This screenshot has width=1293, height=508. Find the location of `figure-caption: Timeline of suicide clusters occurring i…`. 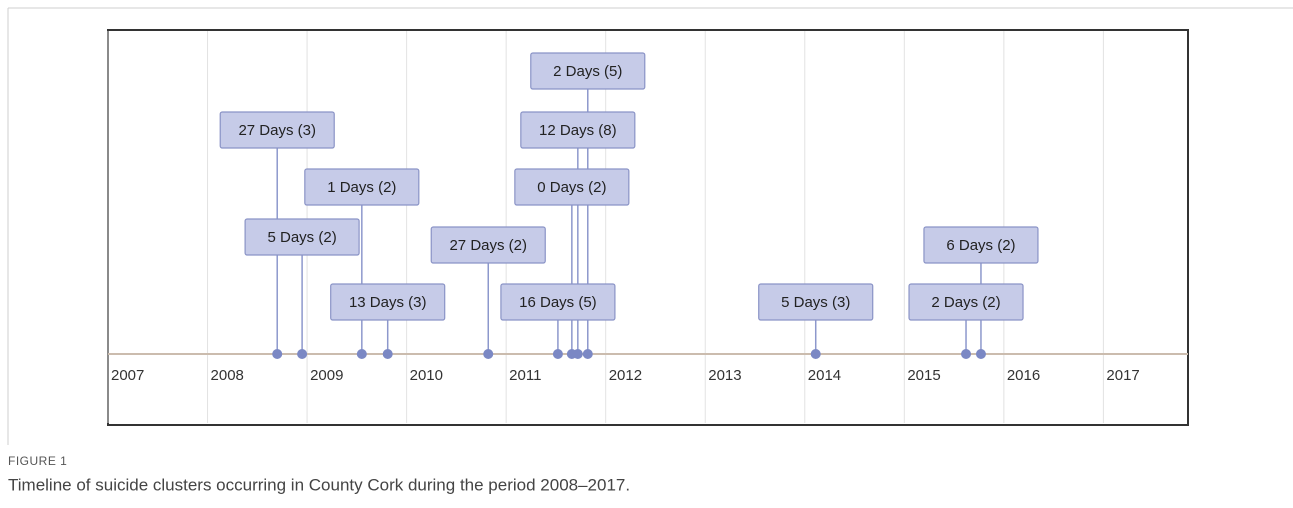

figure-caption: Timeline of suicide clusters occurring i… is located at coordinates (319, 484).